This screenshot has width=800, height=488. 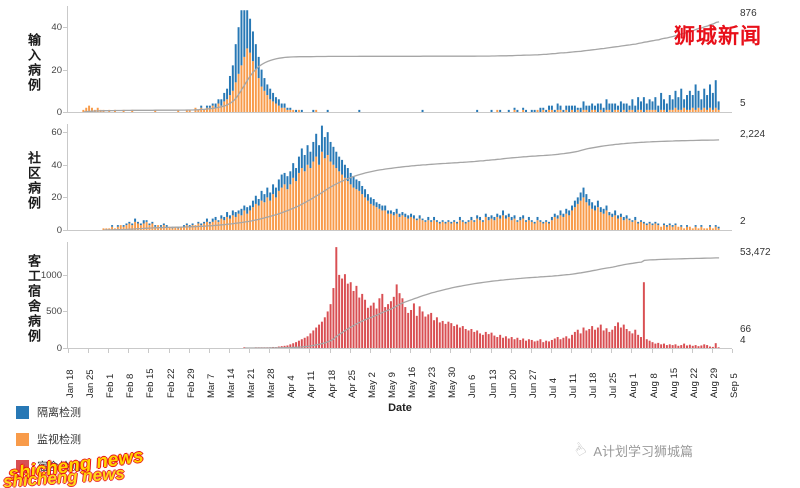 I want to click on y-tick-label: 500, so click(x=54, y=312).